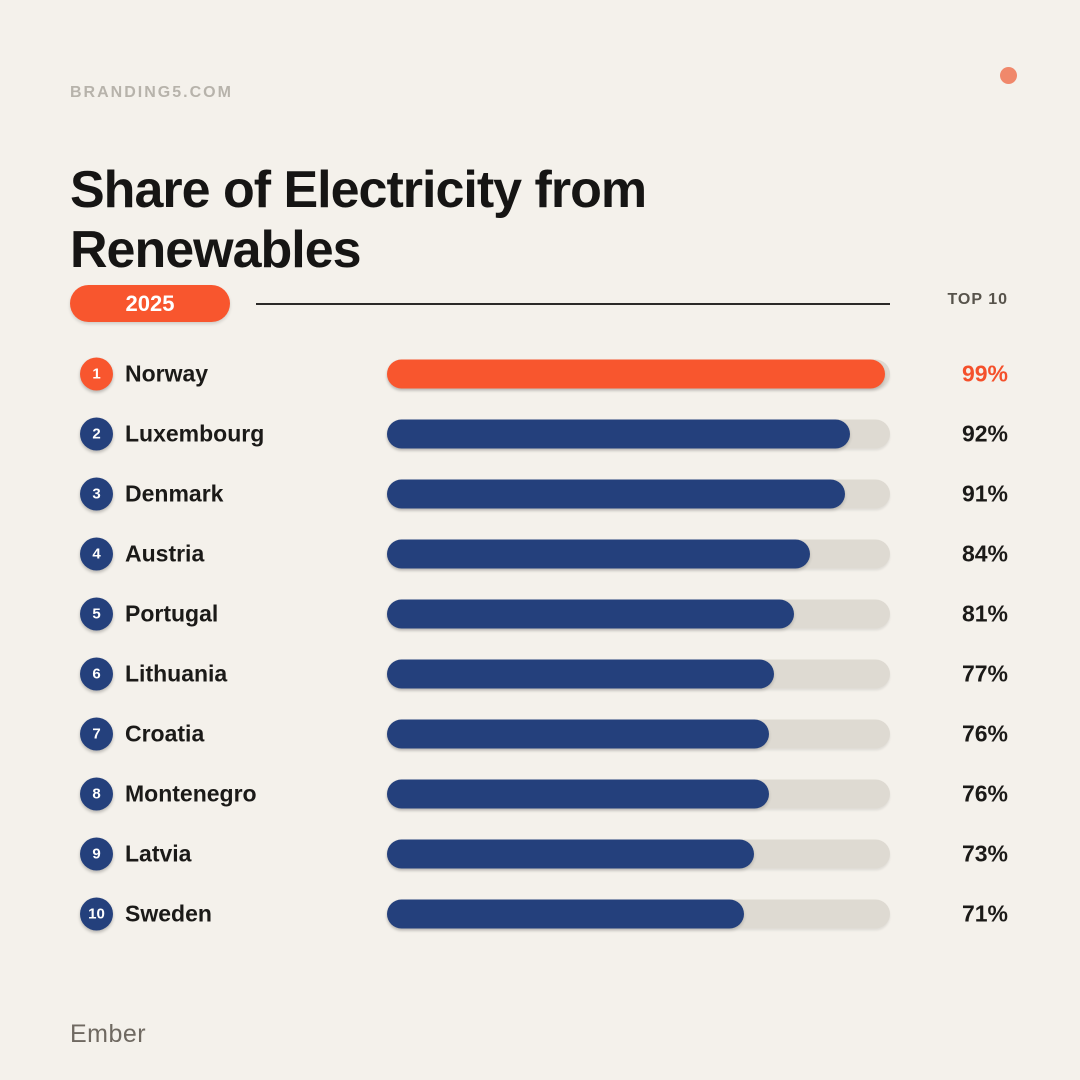 This screenshot has width=1080, height=1080. I want to click on year-badge: 2025, so click(150, 303).